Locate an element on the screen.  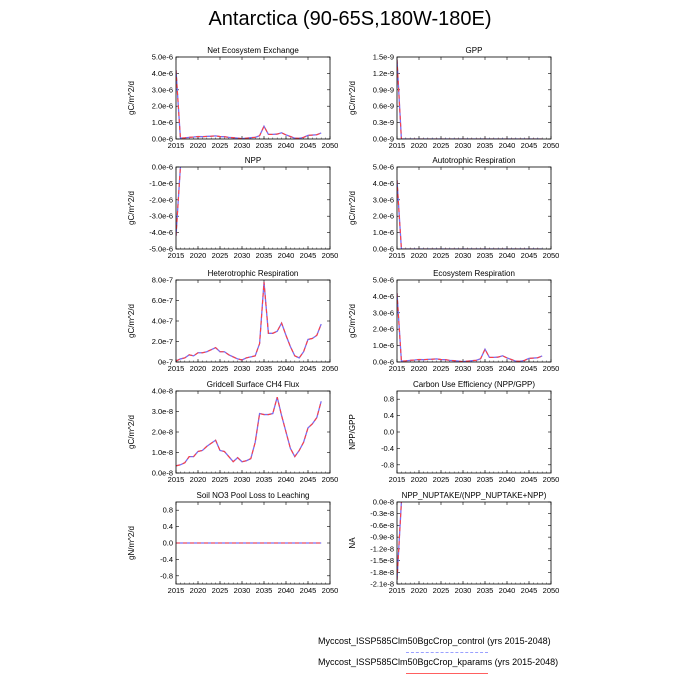
panel-title: Autotrophic Respiration is located at coordinates (473, 160).